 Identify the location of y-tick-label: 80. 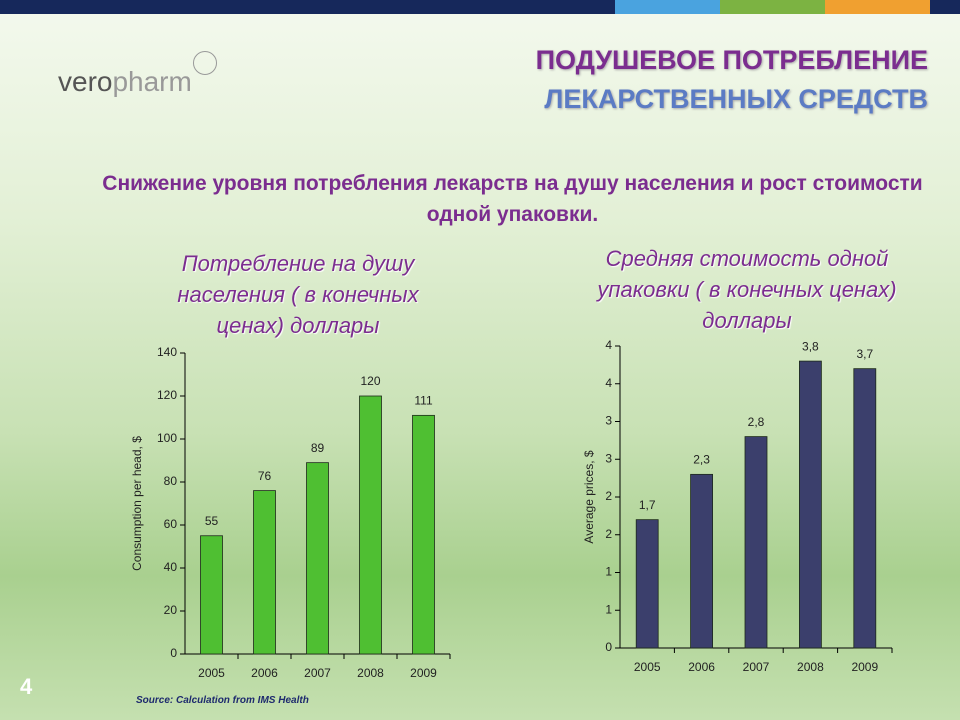
(171, 481).